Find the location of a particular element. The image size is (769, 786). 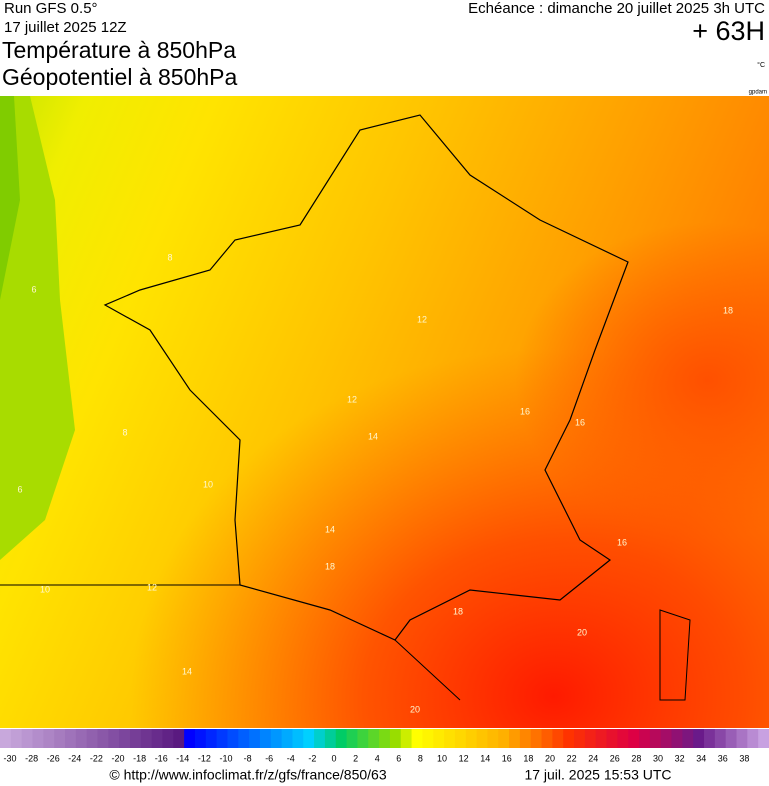

legend-label: 26 is located at coordinates (615, 758).